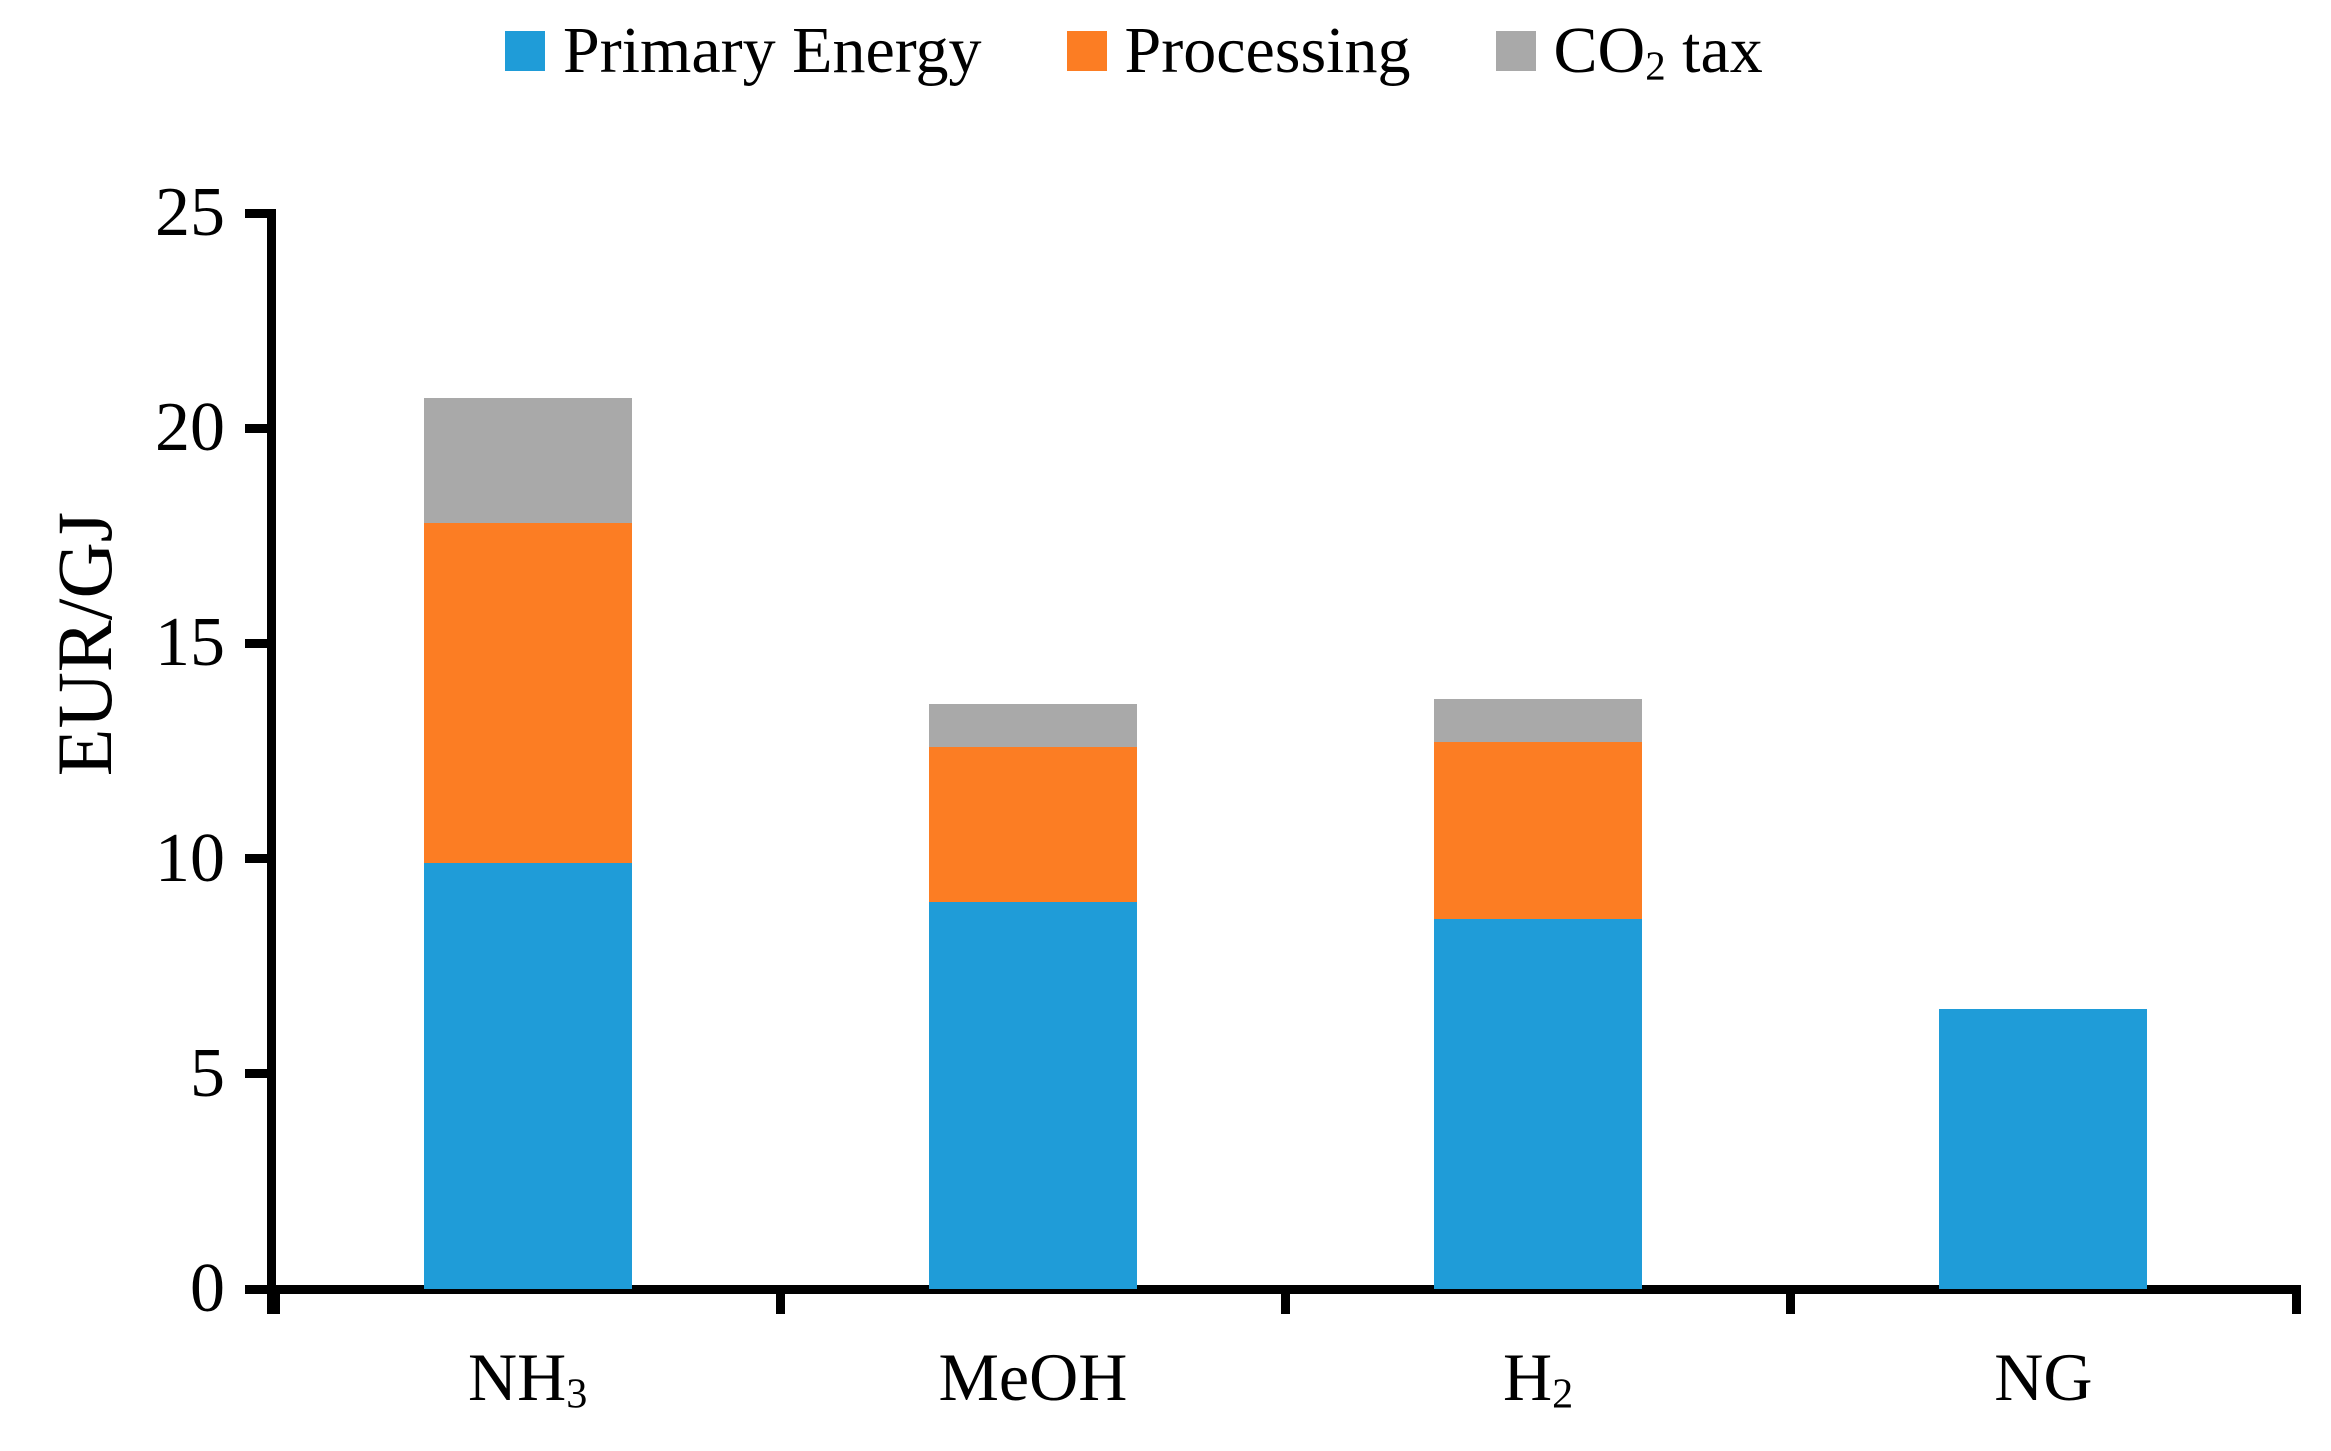 This screenshot has width=2331, height=1451. I want to click on legend-label: CO2 tax, so click(1658, 51).